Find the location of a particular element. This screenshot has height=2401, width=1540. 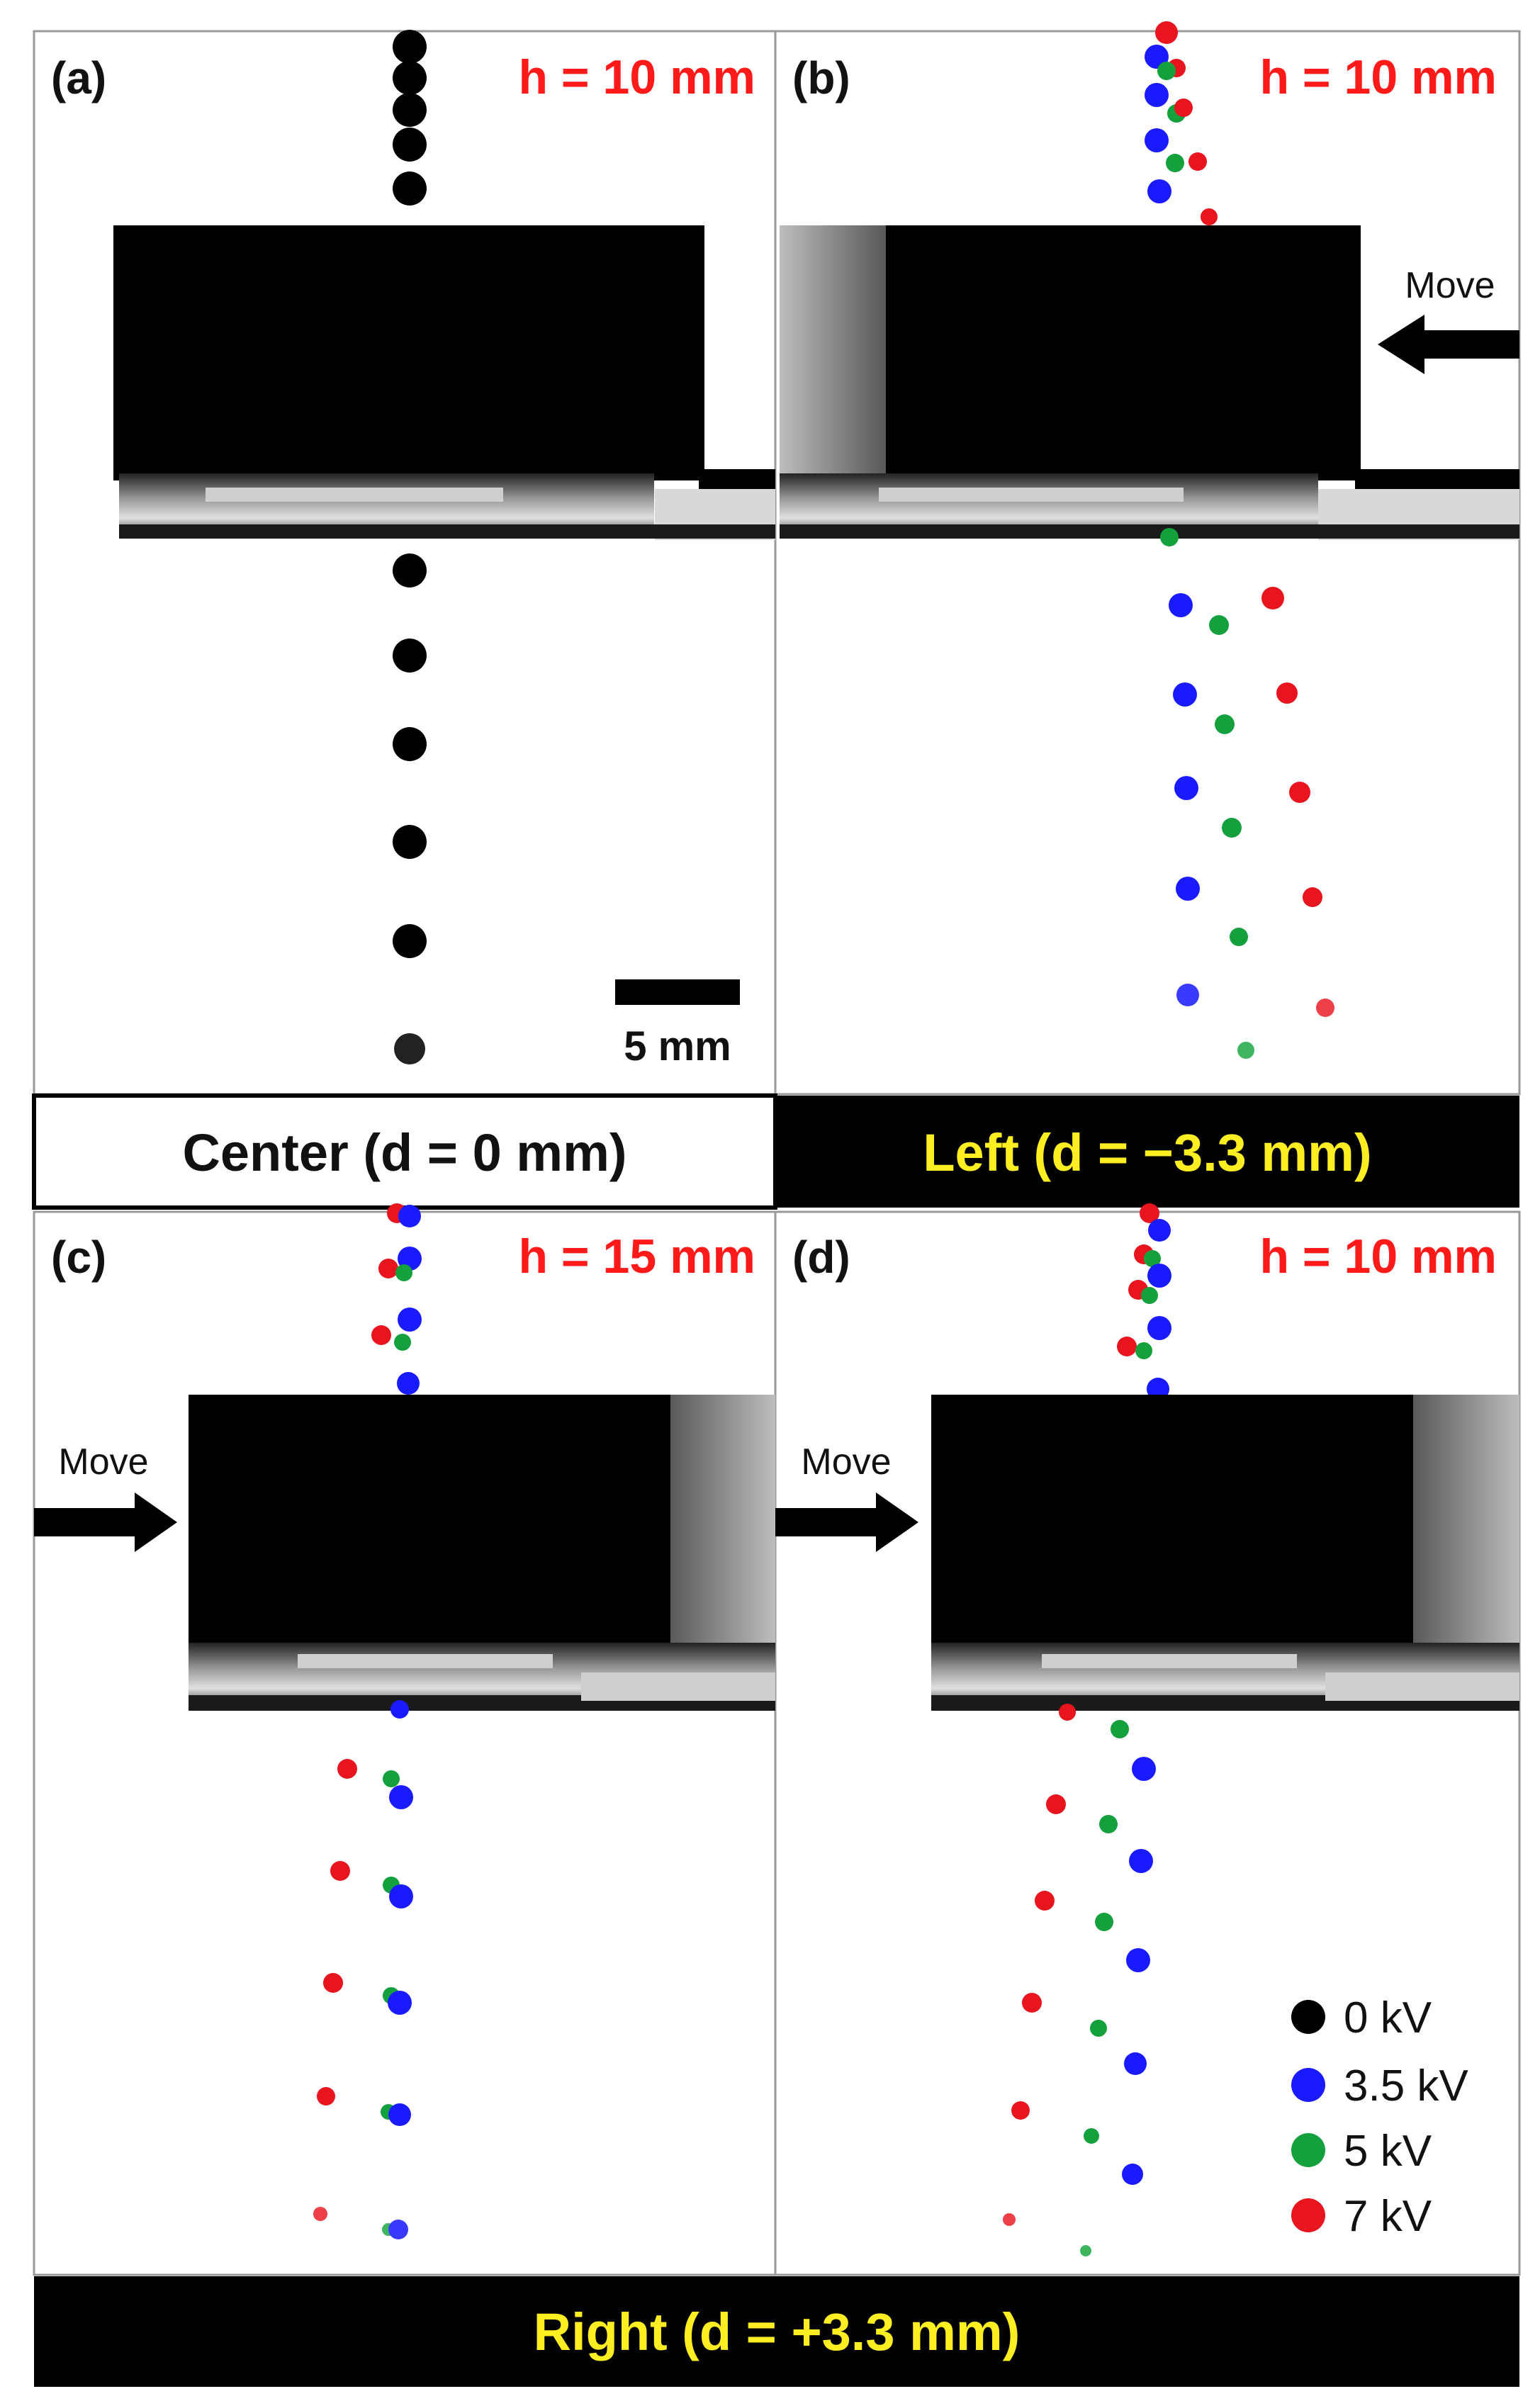

caption-left: Left (d = −3.3 mm) is located at coordinates (1147, 1152).